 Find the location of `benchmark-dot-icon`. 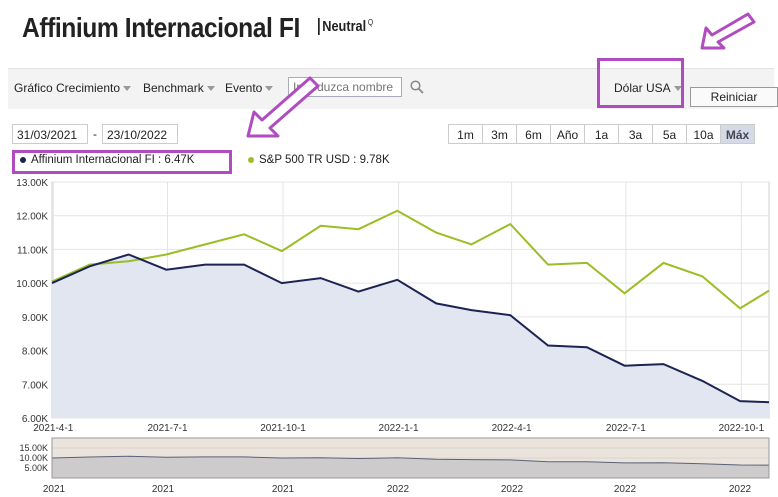

benchmark-dot-icon is located at coordinates (251, 159).